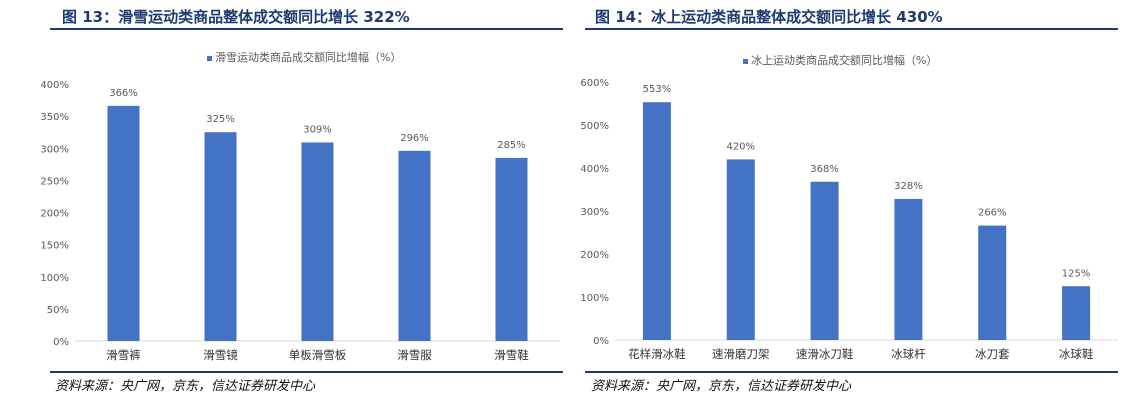  What do you see at coordinates (54, 117) in the screenshot?
I see `y-tick-label: 350%` at bounding box center [54, 117].